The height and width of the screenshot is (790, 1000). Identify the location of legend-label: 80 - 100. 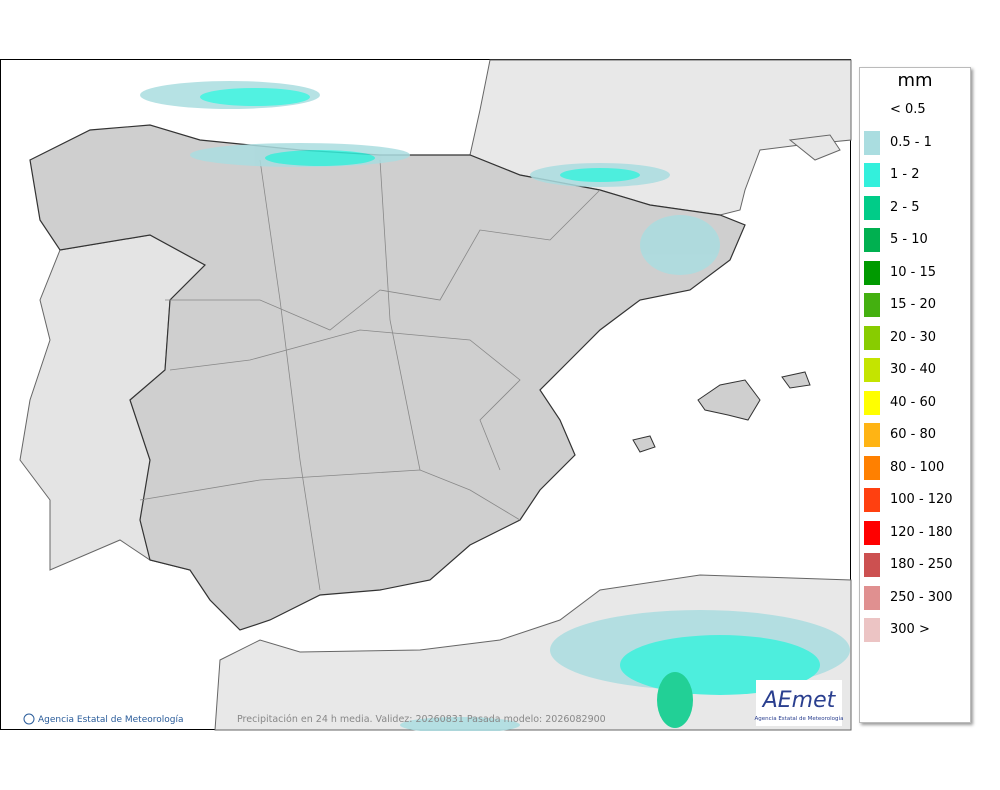
(917, 467).